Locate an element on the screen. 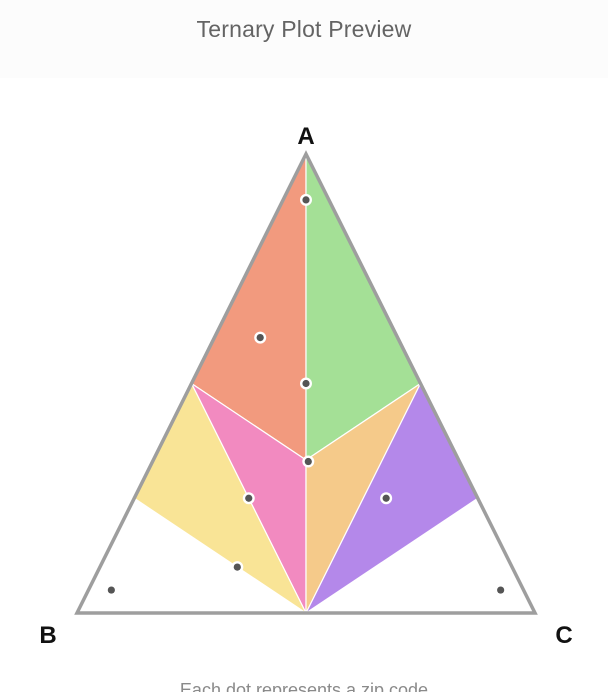 The image size is (608, 692). vertex-label-b: B is located at coordinates (47, 635).